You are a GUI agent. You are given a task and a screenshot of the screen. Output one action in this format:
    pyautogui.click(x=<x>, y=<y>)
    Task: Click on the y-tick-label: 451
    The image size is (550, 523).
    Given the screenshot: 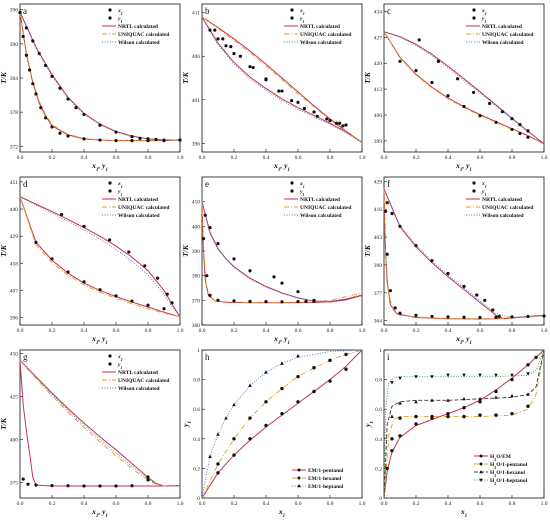 What is the action you would take?
    pyautogui.click(x=14, y=183)
    